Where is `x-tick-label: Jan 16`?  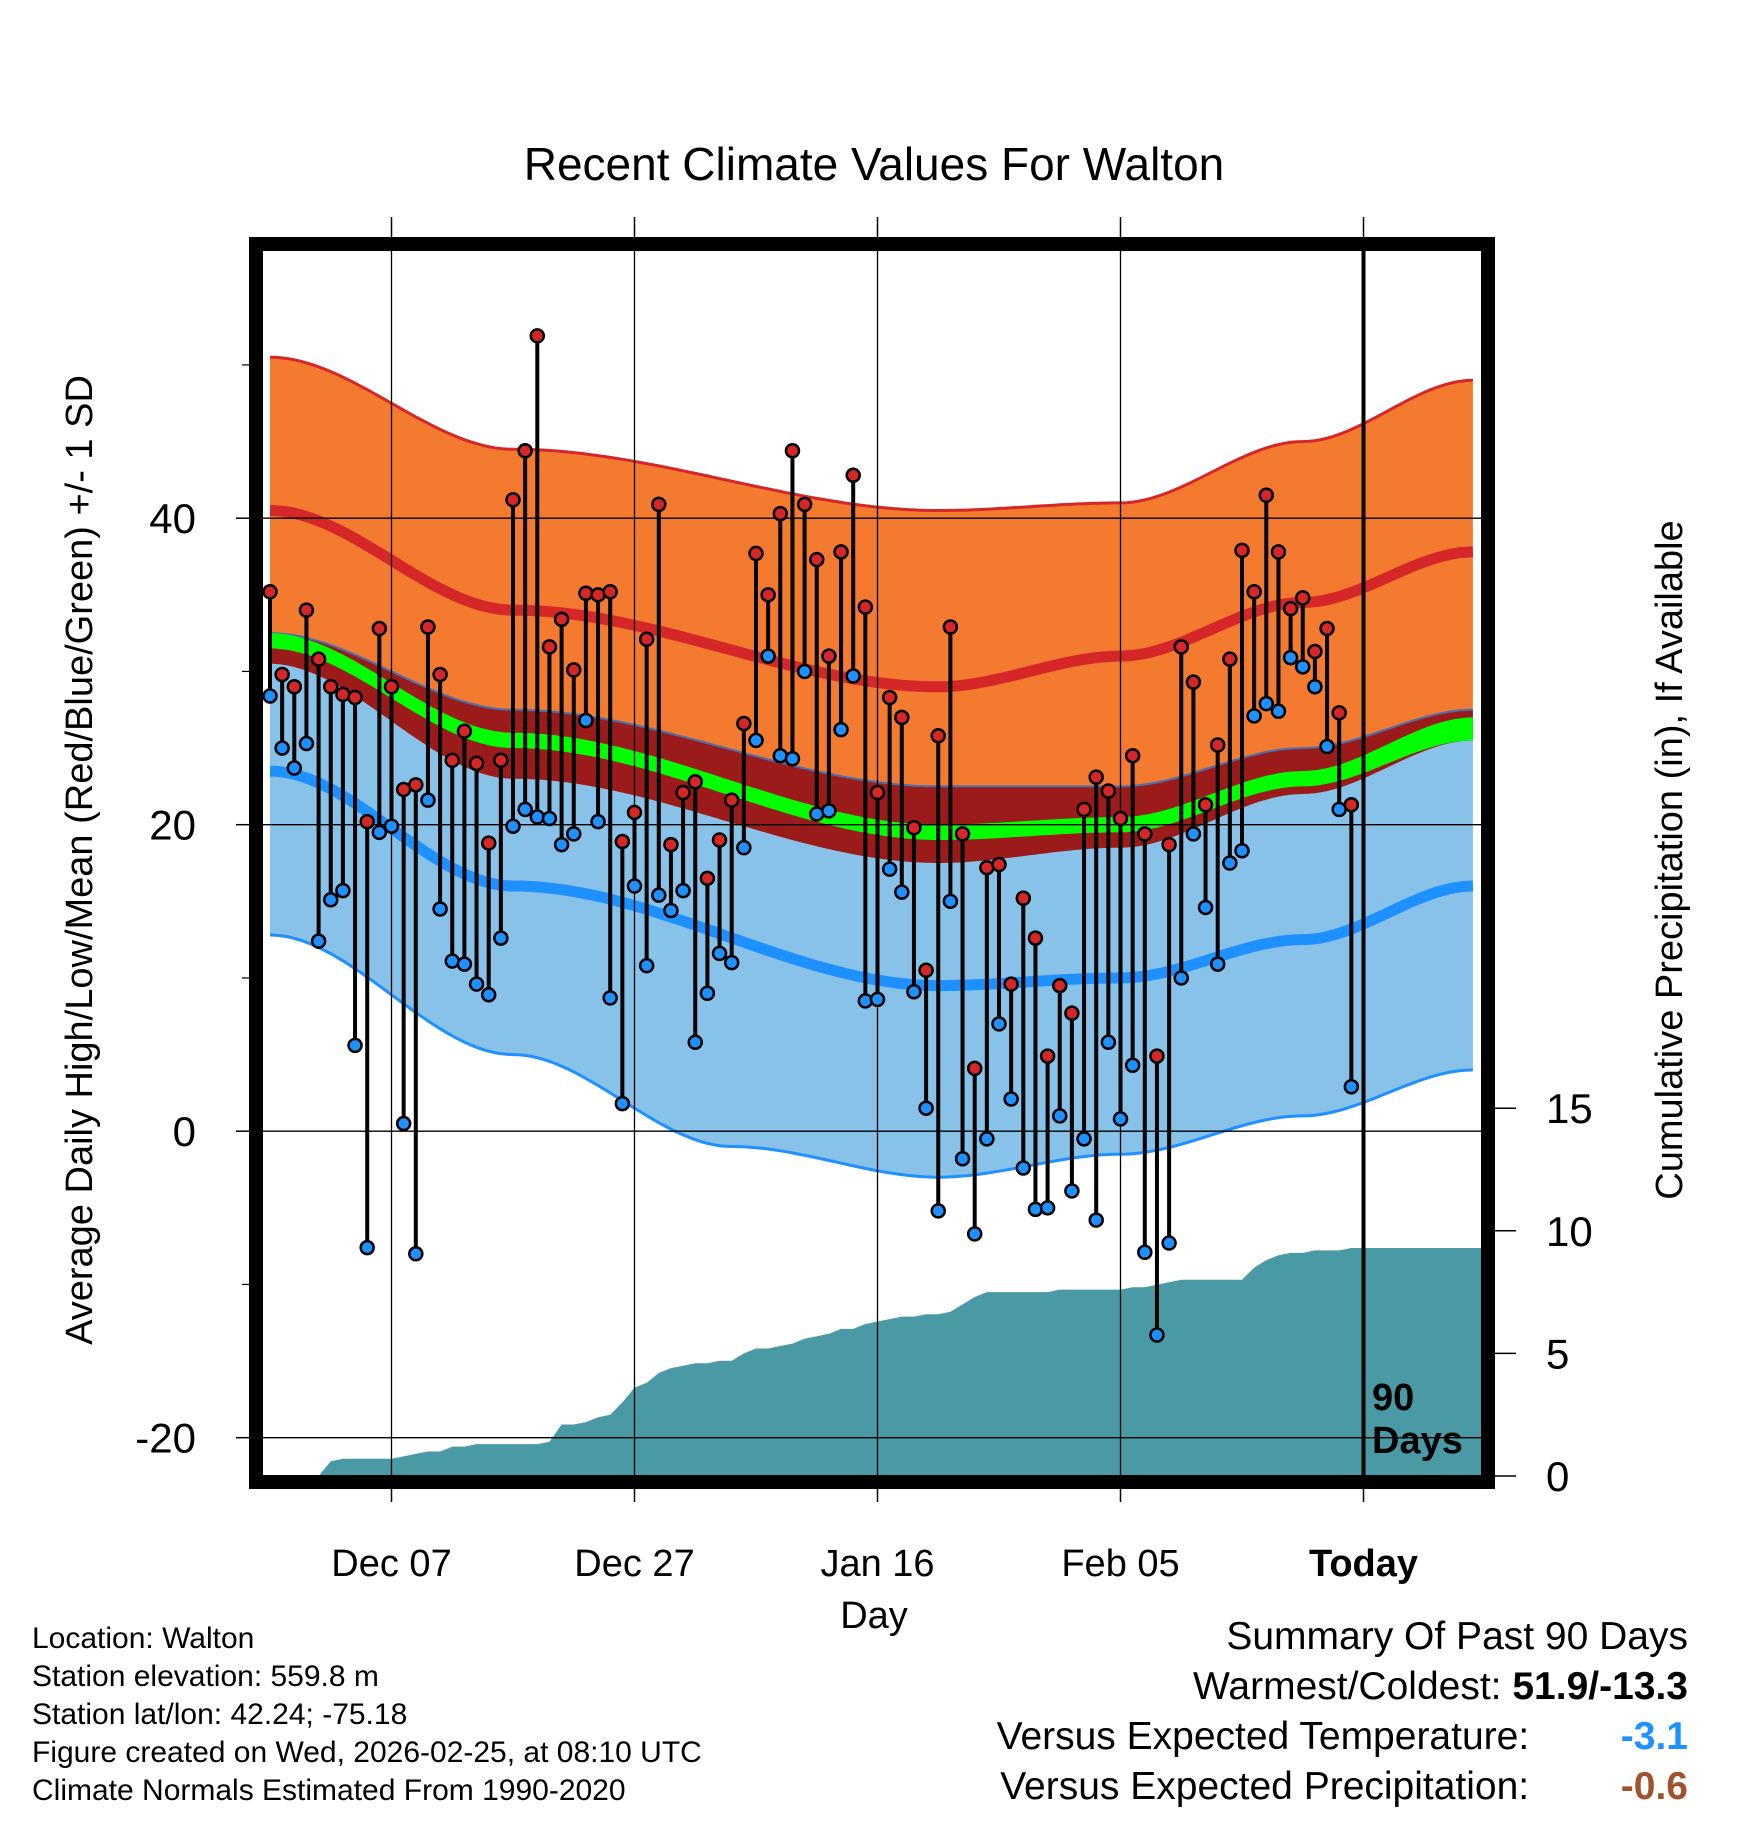
x-tick-label: Jan 16 is located at coordinates (877, 1564).